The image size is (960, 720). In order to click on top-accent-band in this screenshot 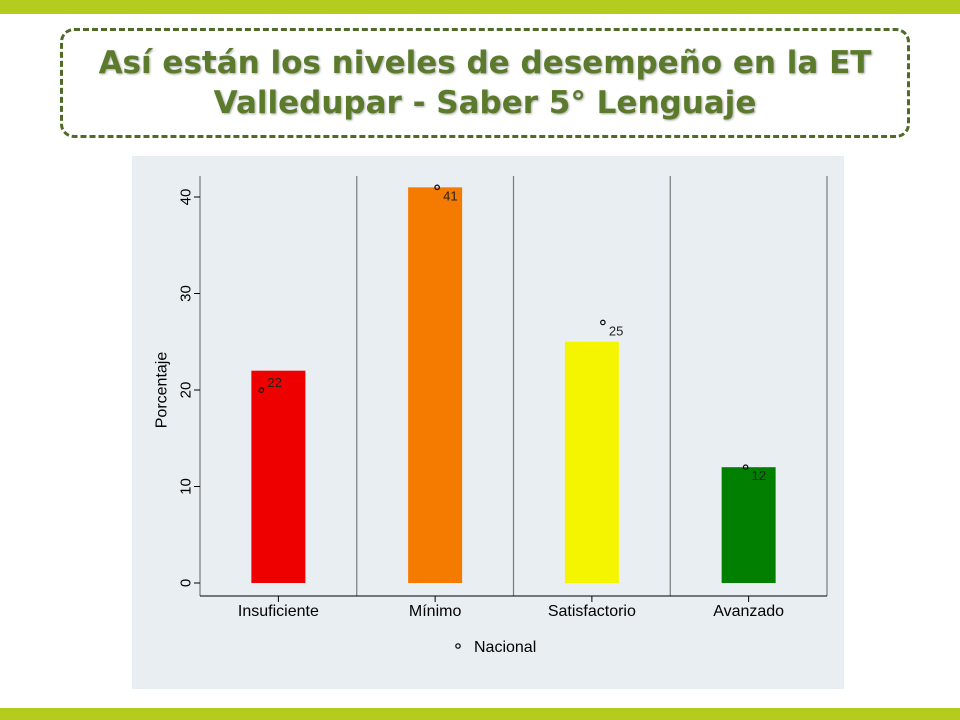, I will do `click(480, 7)`.